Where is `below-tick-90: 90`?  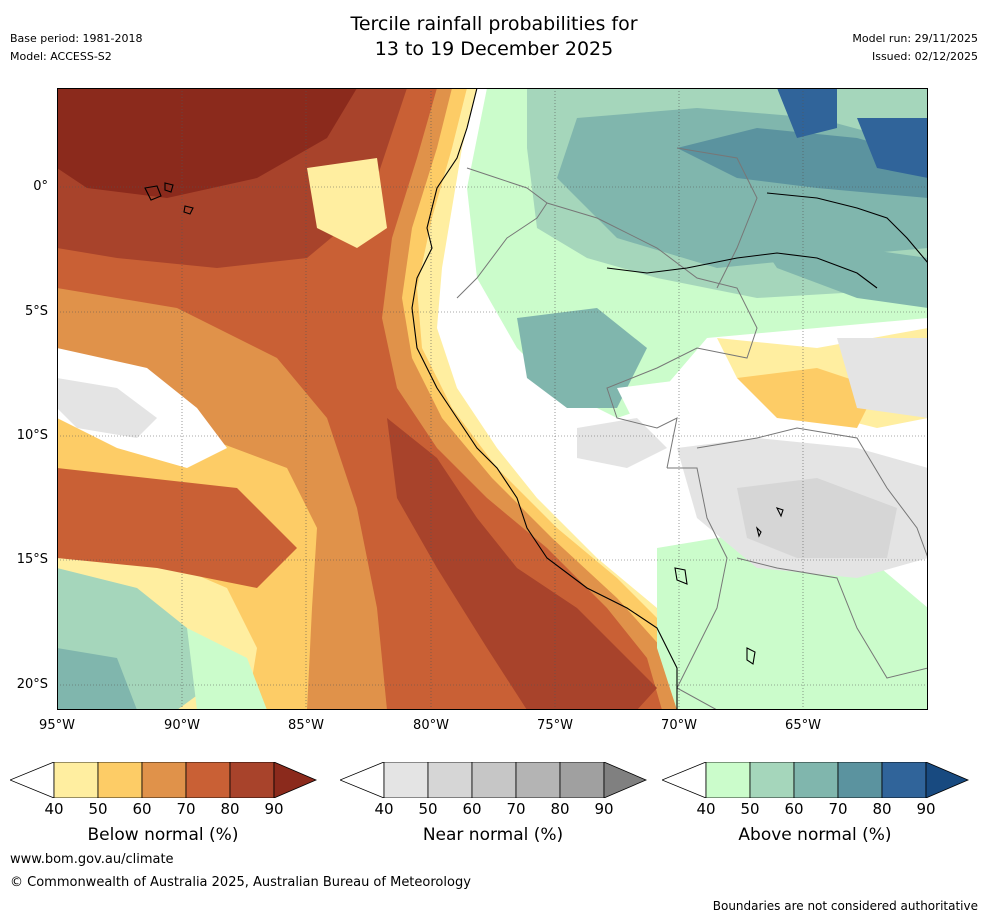 below-tick-90: 90 is located at coordinates (274, 809).